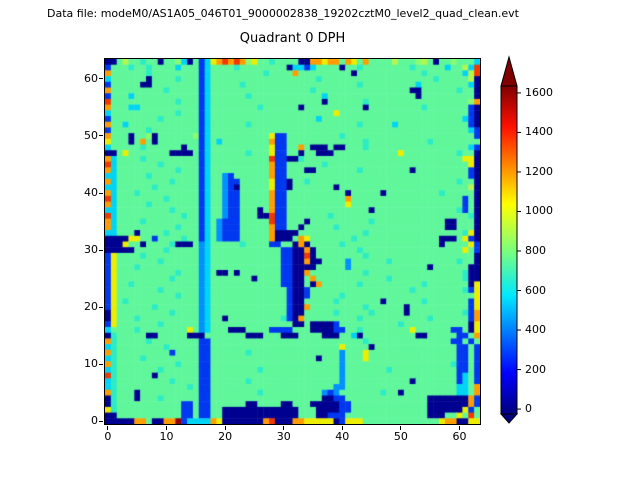 The height and width of the screenshot is (480, 640). I want to click on y-tick-label: 60, so click(91, 78).